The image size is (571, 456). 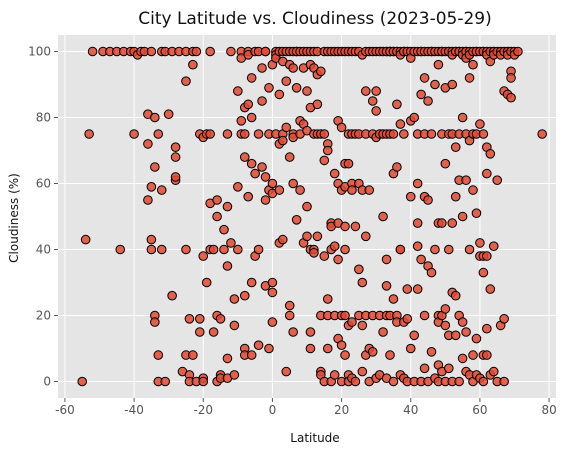 What do you see at coordinates (43, 118) in the screenshot?
I see `y-tick-label: 80` at bounding box center [43, 118].